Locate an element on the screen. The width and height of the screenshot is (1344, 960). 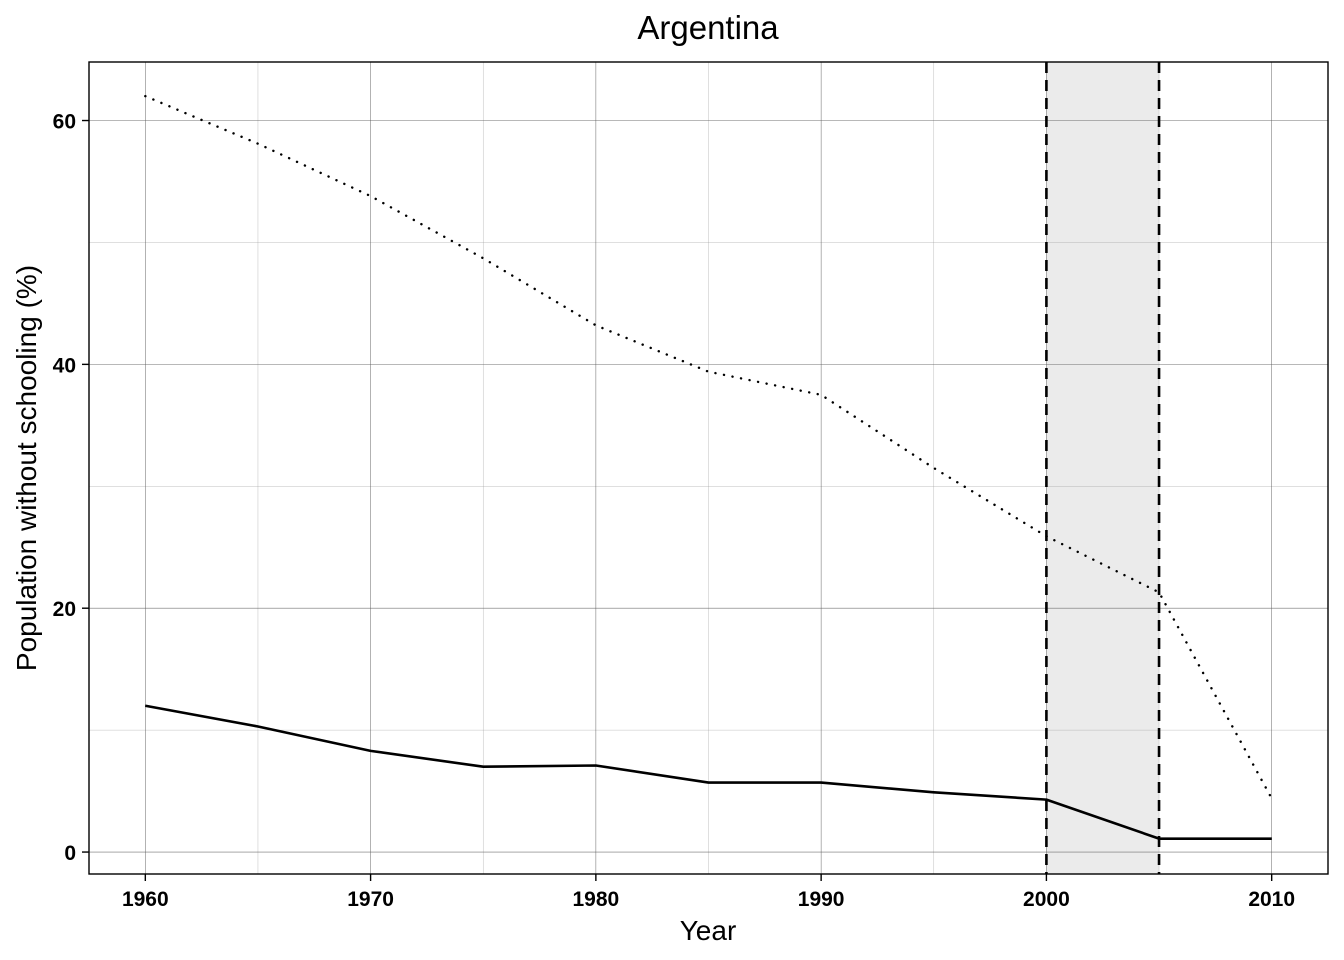
y-tick-label: 20 is located at coordinates (64, 609).